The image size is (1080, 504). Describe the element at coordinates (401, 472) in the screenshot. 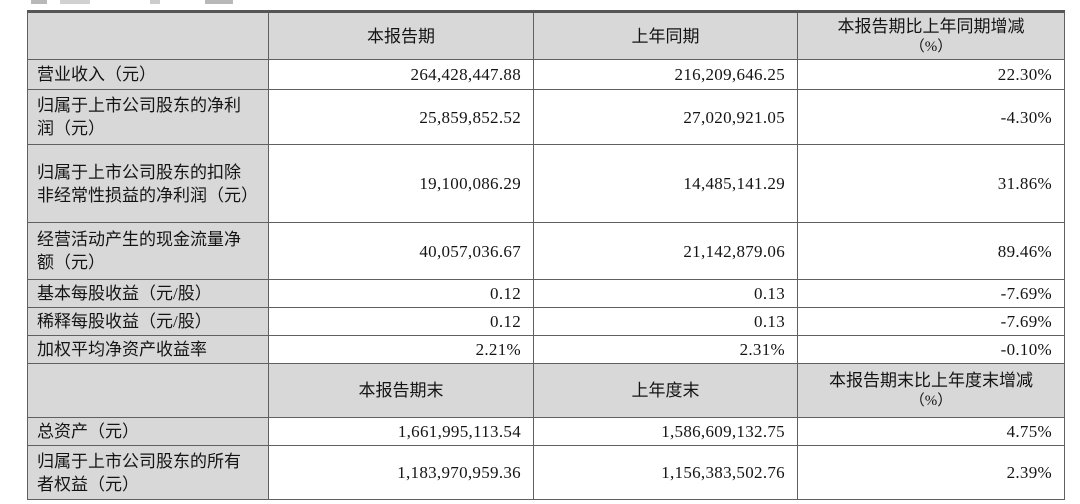

I see `value-current: 1,183,970,959.36` at that location.